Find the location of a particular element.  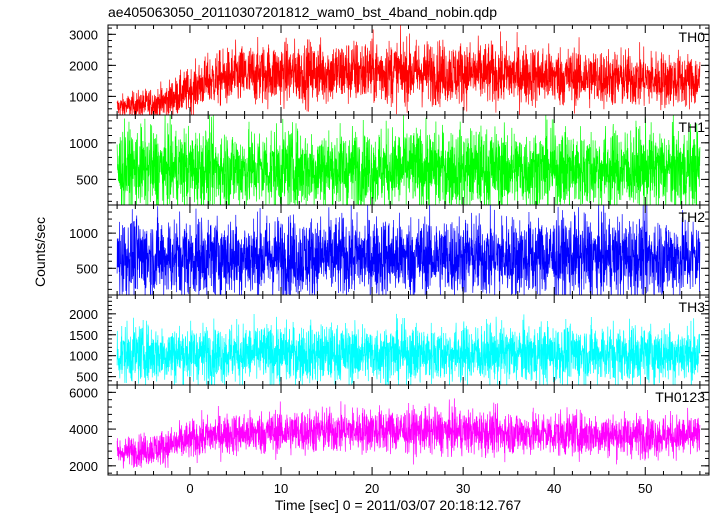

y-tick-label: 4000 is located at coordinates (83, 429).